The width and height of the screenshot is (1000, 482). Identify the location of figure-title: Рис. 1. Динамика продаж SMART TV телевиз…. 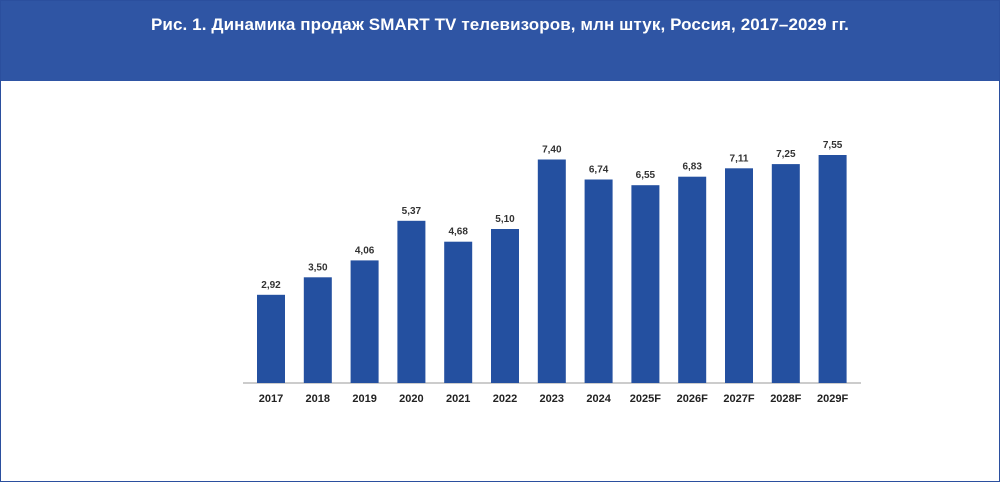
(499, 24).